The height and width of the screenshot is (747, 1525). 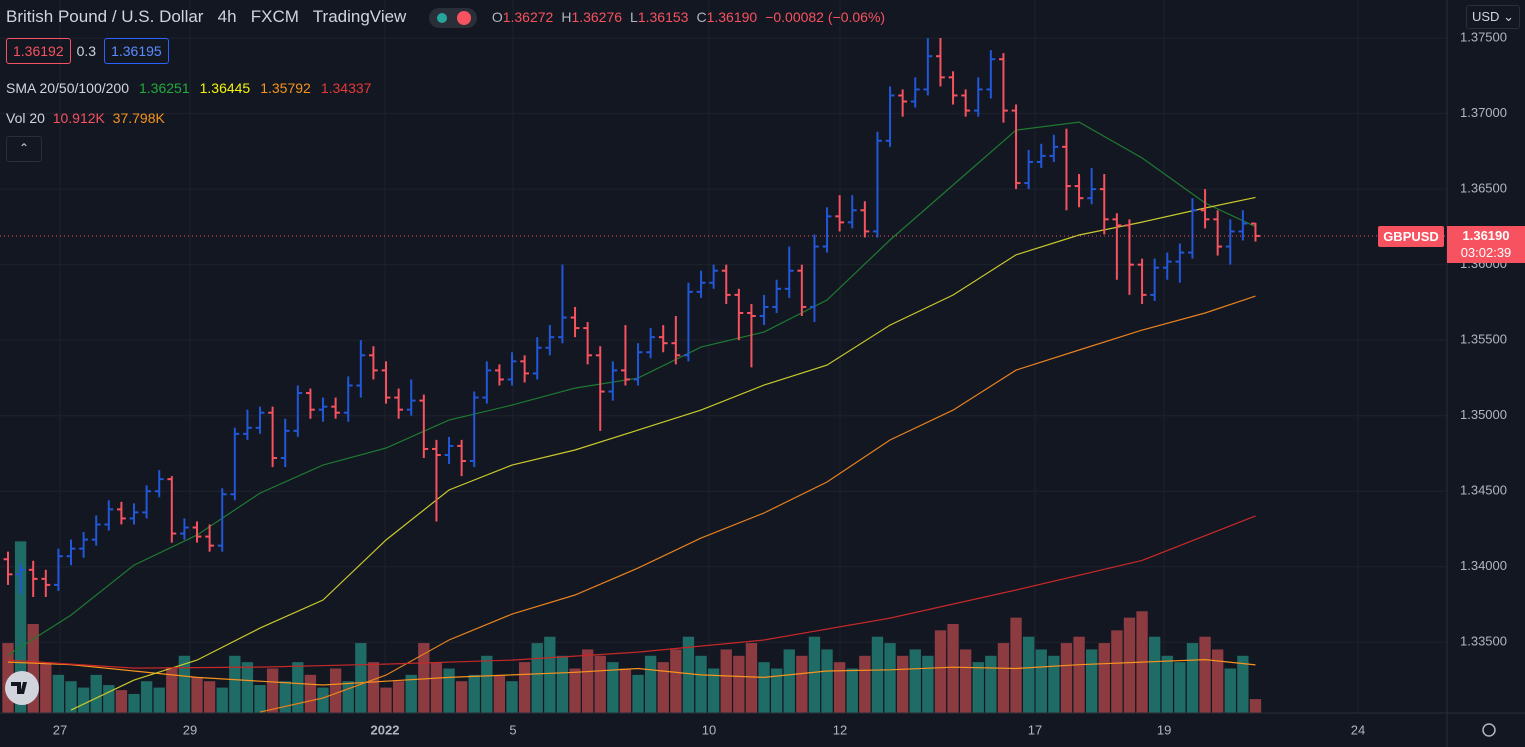 I want to click on ohlc-key: O, so click(x=497, y=17).